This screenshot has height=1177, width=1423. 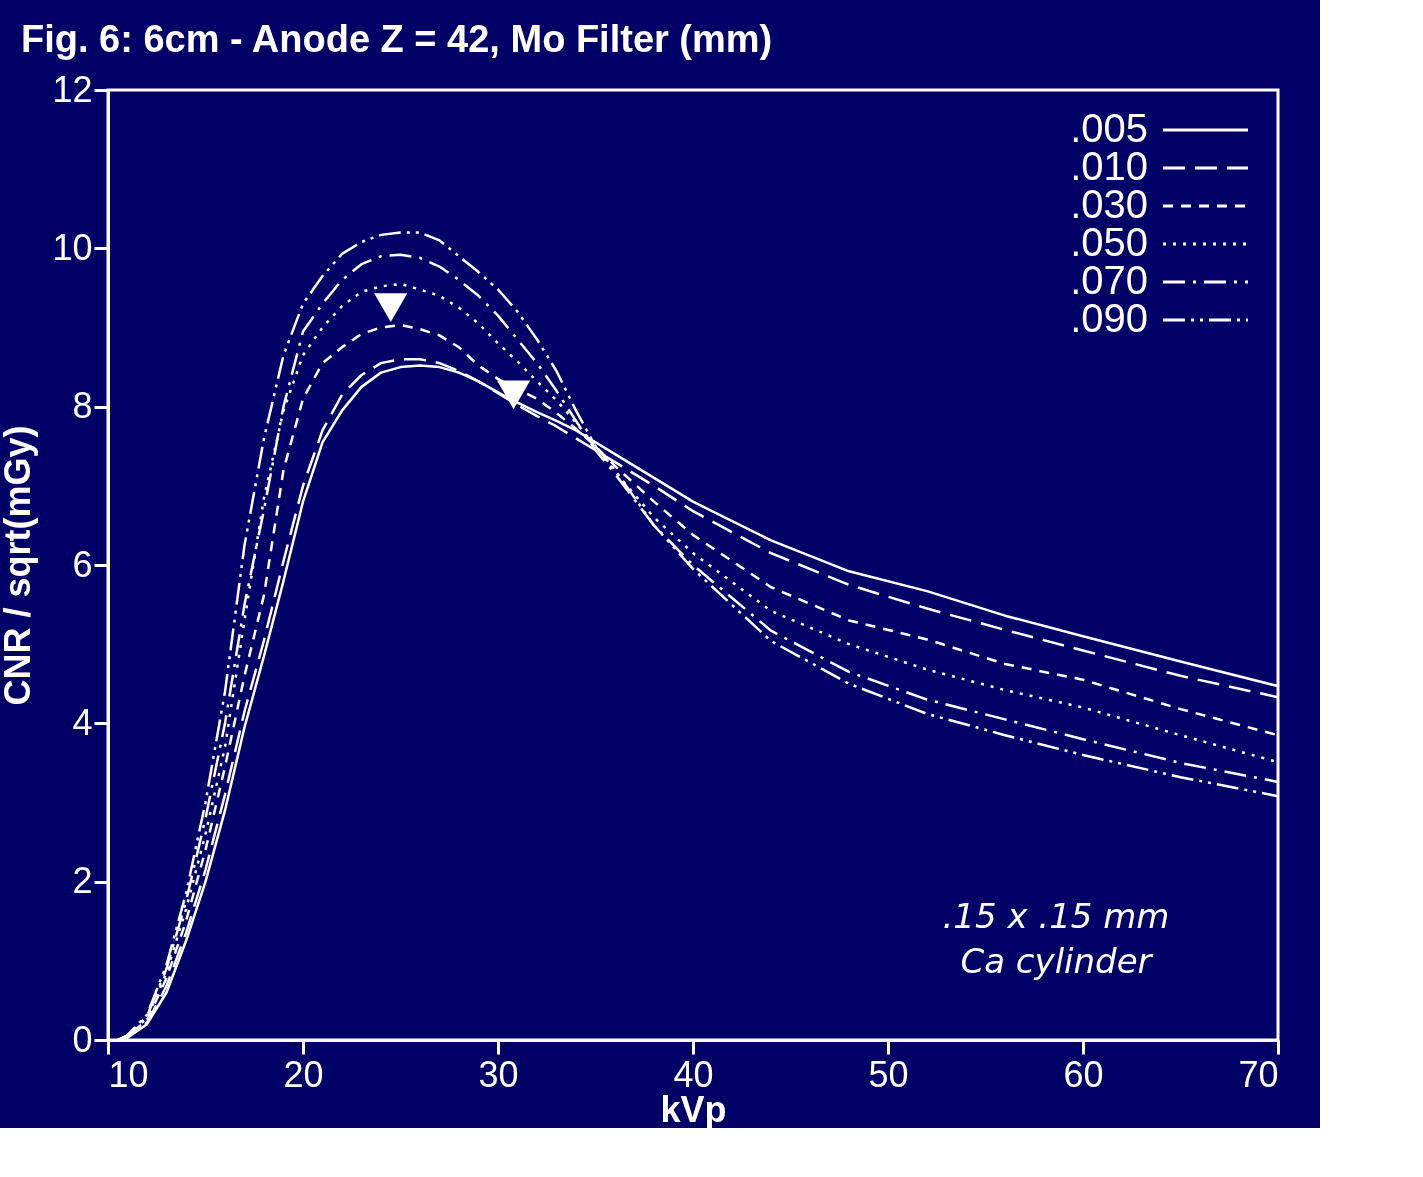 I want to click on x-tick-label: 60, so click(x=1083, y=1074).